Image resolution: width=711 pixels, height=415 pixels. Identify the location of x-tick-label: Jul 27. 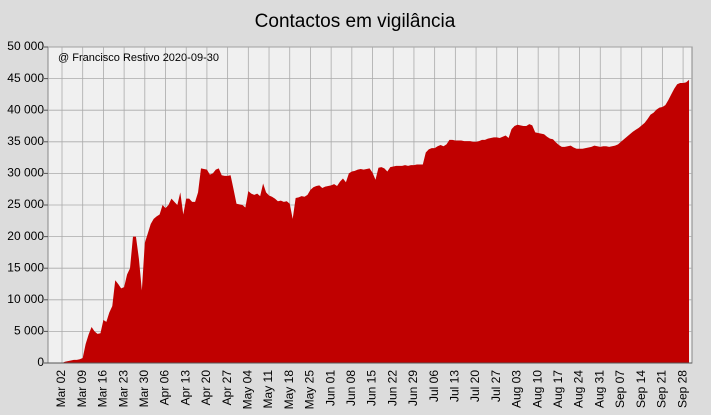
(496, 386).